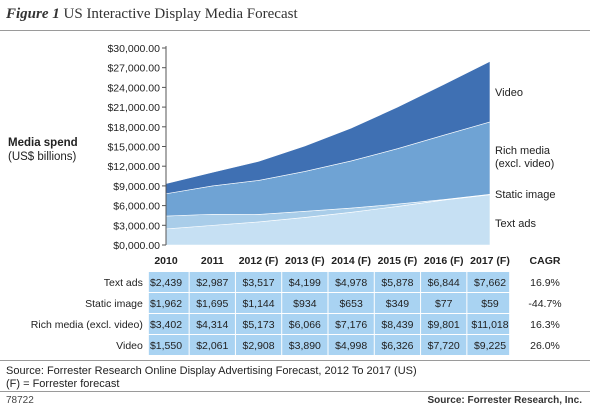 This screenshot has height=413, width=590. Describe the element at coordinates (166, 283) in the screenshot. I see `table-cell: $2,439` at that location.